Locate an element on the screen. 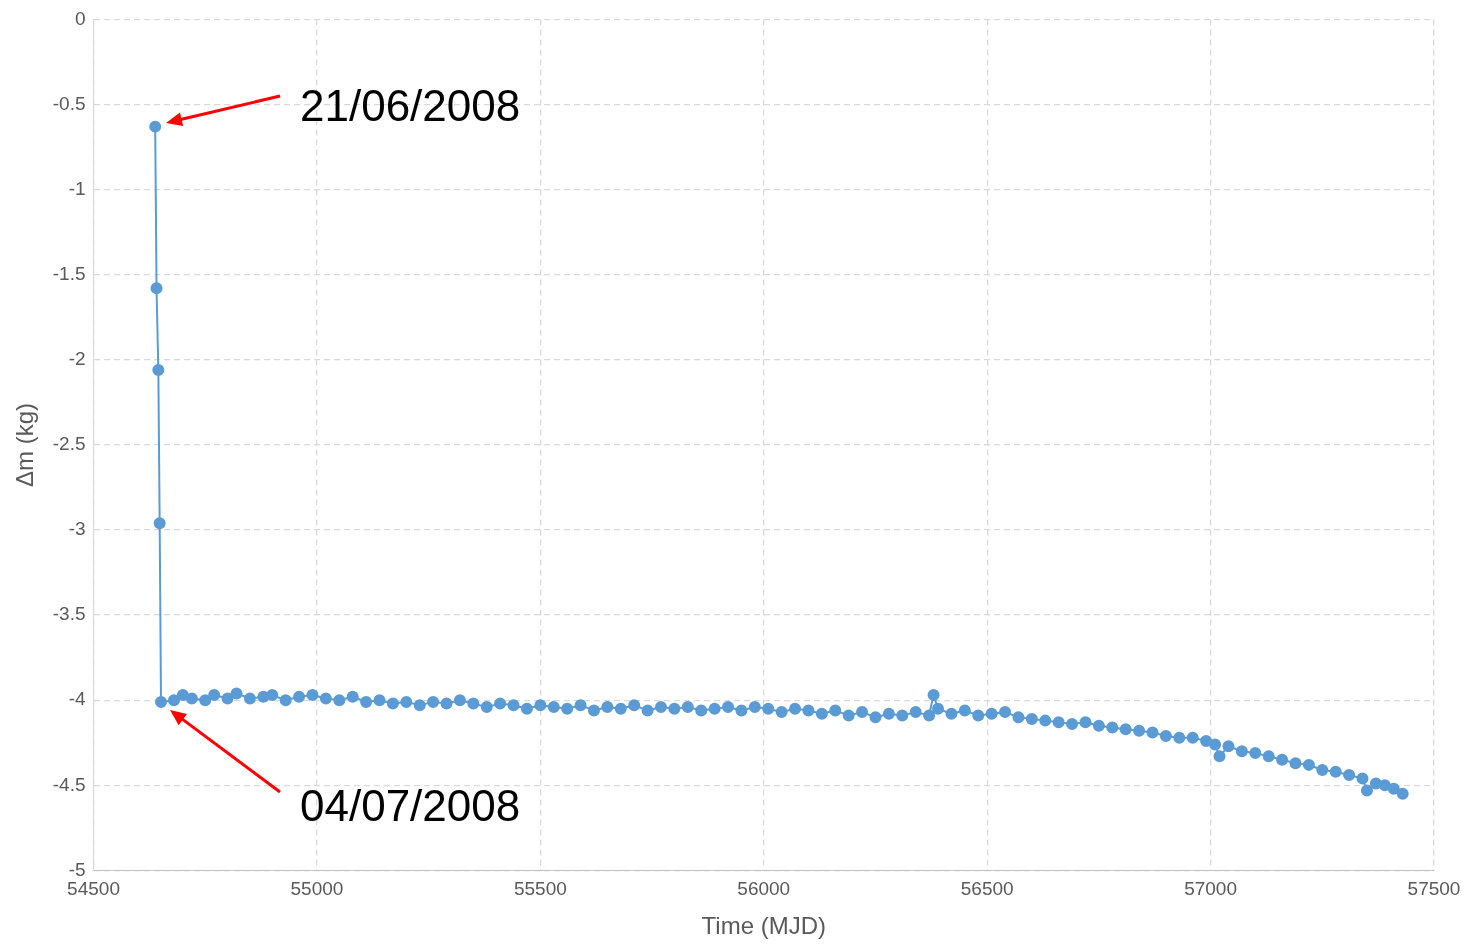  y-tick-label: -3 is located at coordinates (77, 529).